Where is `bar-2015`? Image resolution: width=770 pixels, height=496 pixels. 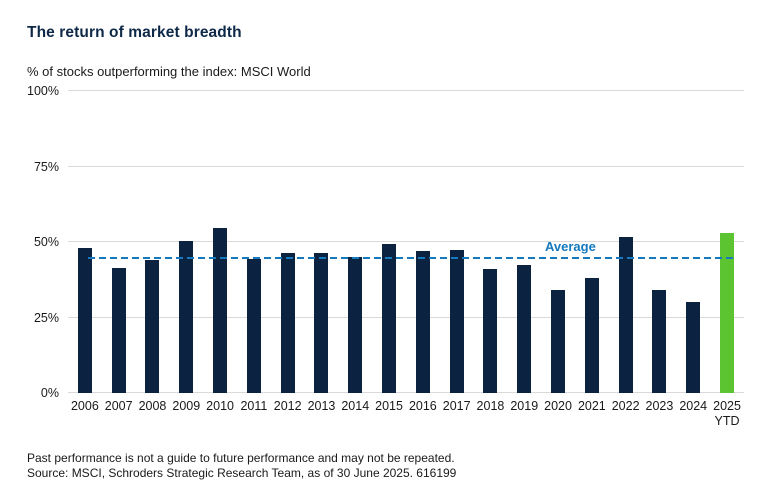 bar-2015 is located at coordinates (389, 318).